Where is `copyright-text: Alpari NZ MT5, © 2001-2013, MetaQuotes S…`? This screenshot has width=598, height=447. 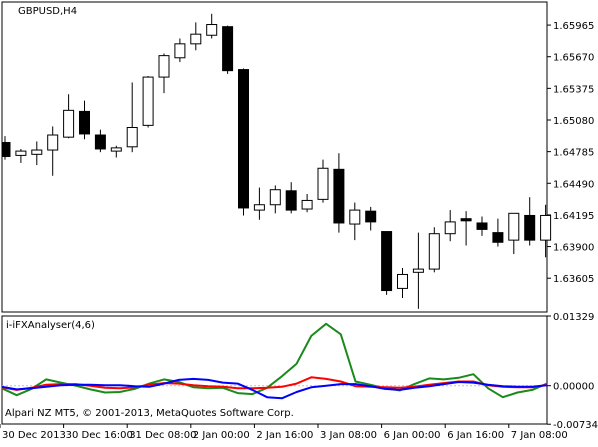 copyright-text: Alpari NZ MT5, © 2001-2013, MetaQuotes S… is located at coordinates (149, 413).